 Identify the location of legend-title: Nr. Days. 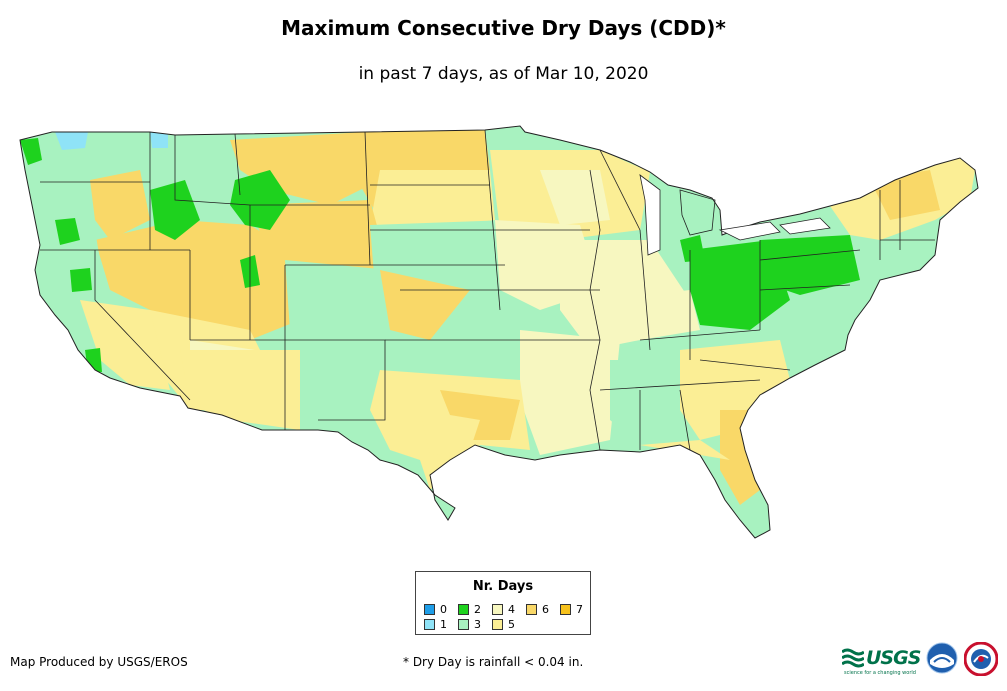
(503, 586).